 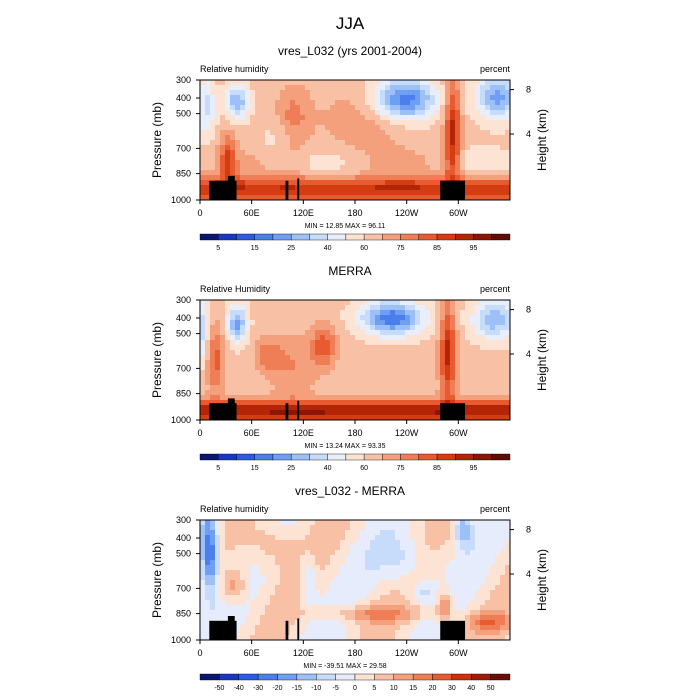 What do you see at coordinates (183, 588) in the screenshot?
I see `y-tick-label: 700` at bounding box center [183, 588].